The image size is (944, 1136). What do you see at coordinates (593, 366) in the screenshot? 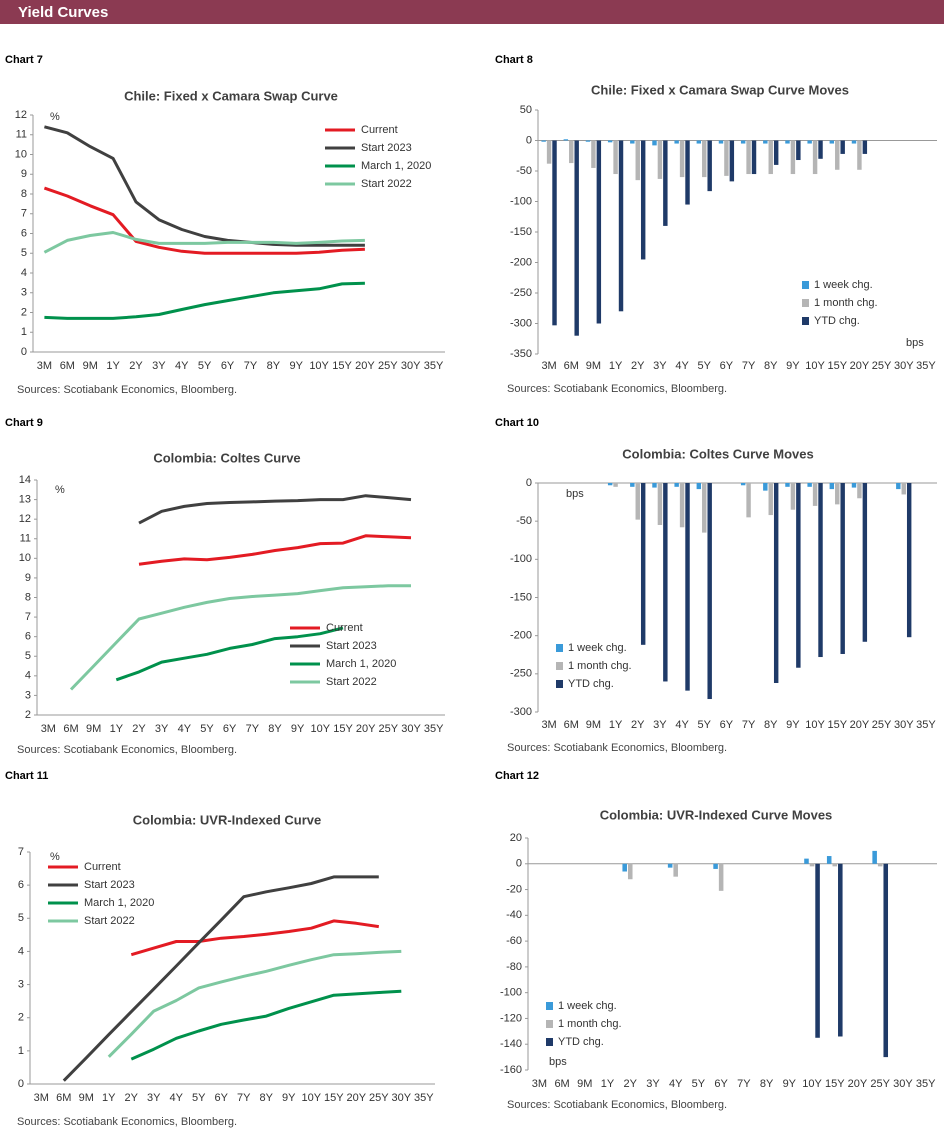
I see `x-tick-label: 9M` at bounding box center [593, 366].